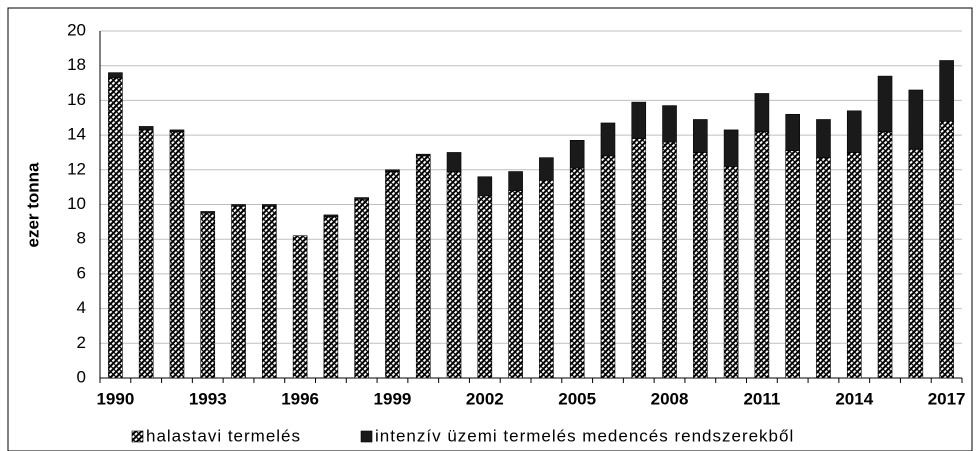 Image resolution: width=980 pixels, height=451 pixels. Describe the element at coordinates (76, 29) in the screenshot. I see `y-tick-label: 20` at that location.